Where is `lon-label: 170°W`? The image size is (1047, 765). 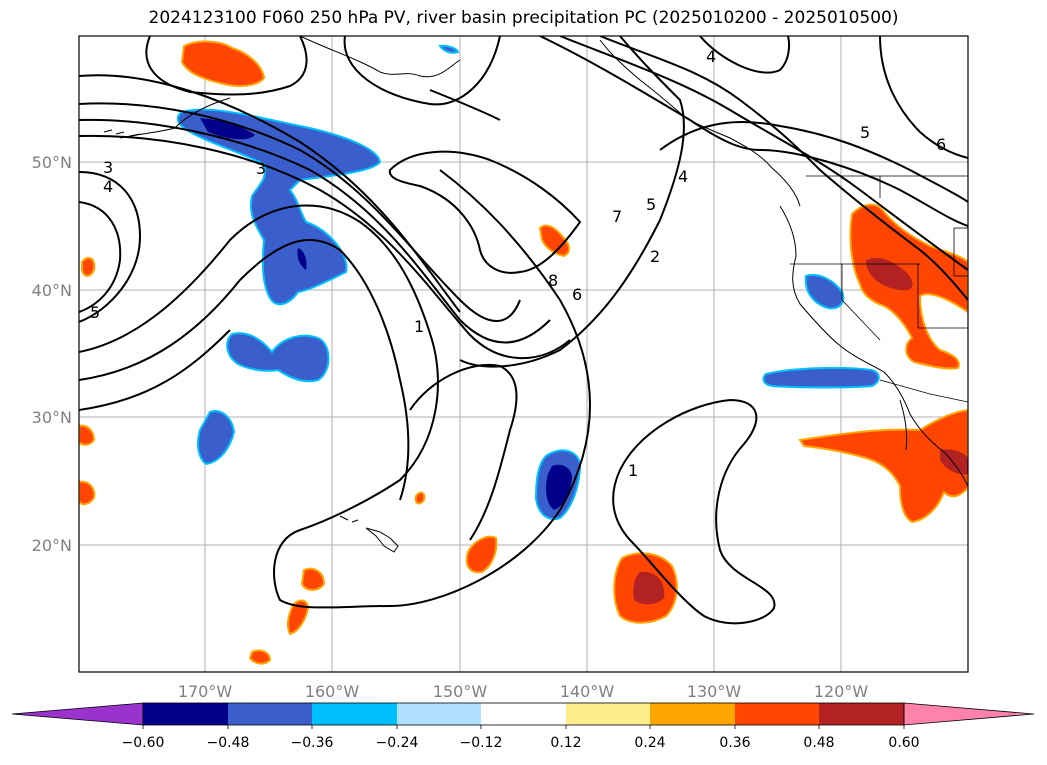
lon-label: 170°W is located at coordinates (205, 691).